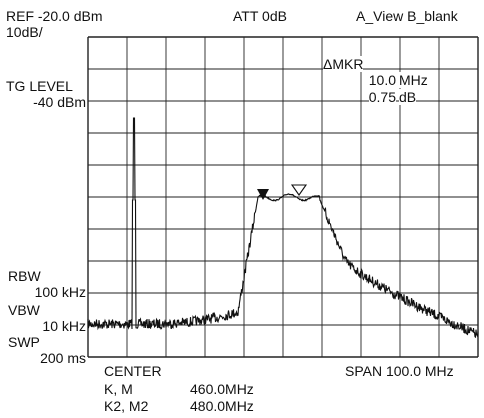 This screenshot has width=484, height=418. I want to click on attenuation: ATT 0dB, so click(260, 16).